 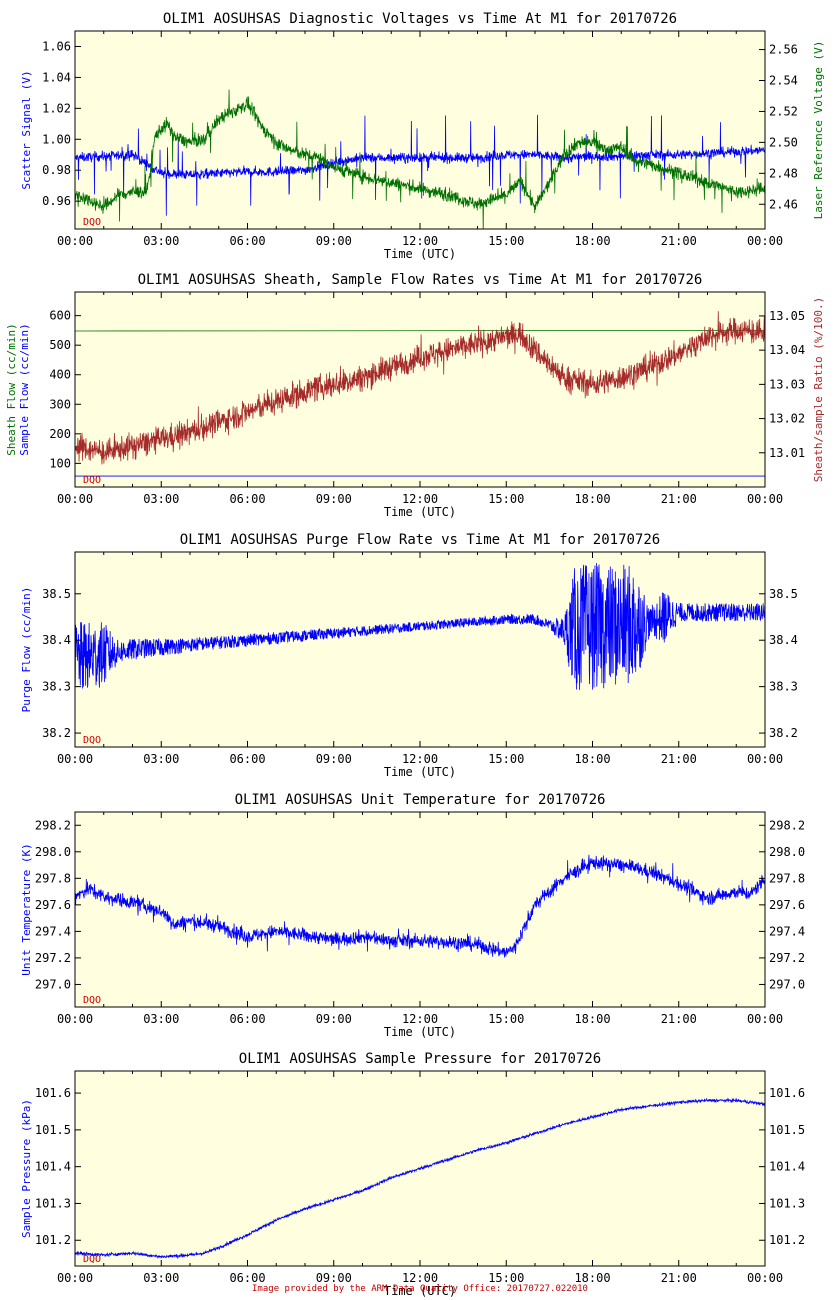 I want to click on y-axis-label-left: Sample Pressure (kPa), so click(x=26, y=1168).